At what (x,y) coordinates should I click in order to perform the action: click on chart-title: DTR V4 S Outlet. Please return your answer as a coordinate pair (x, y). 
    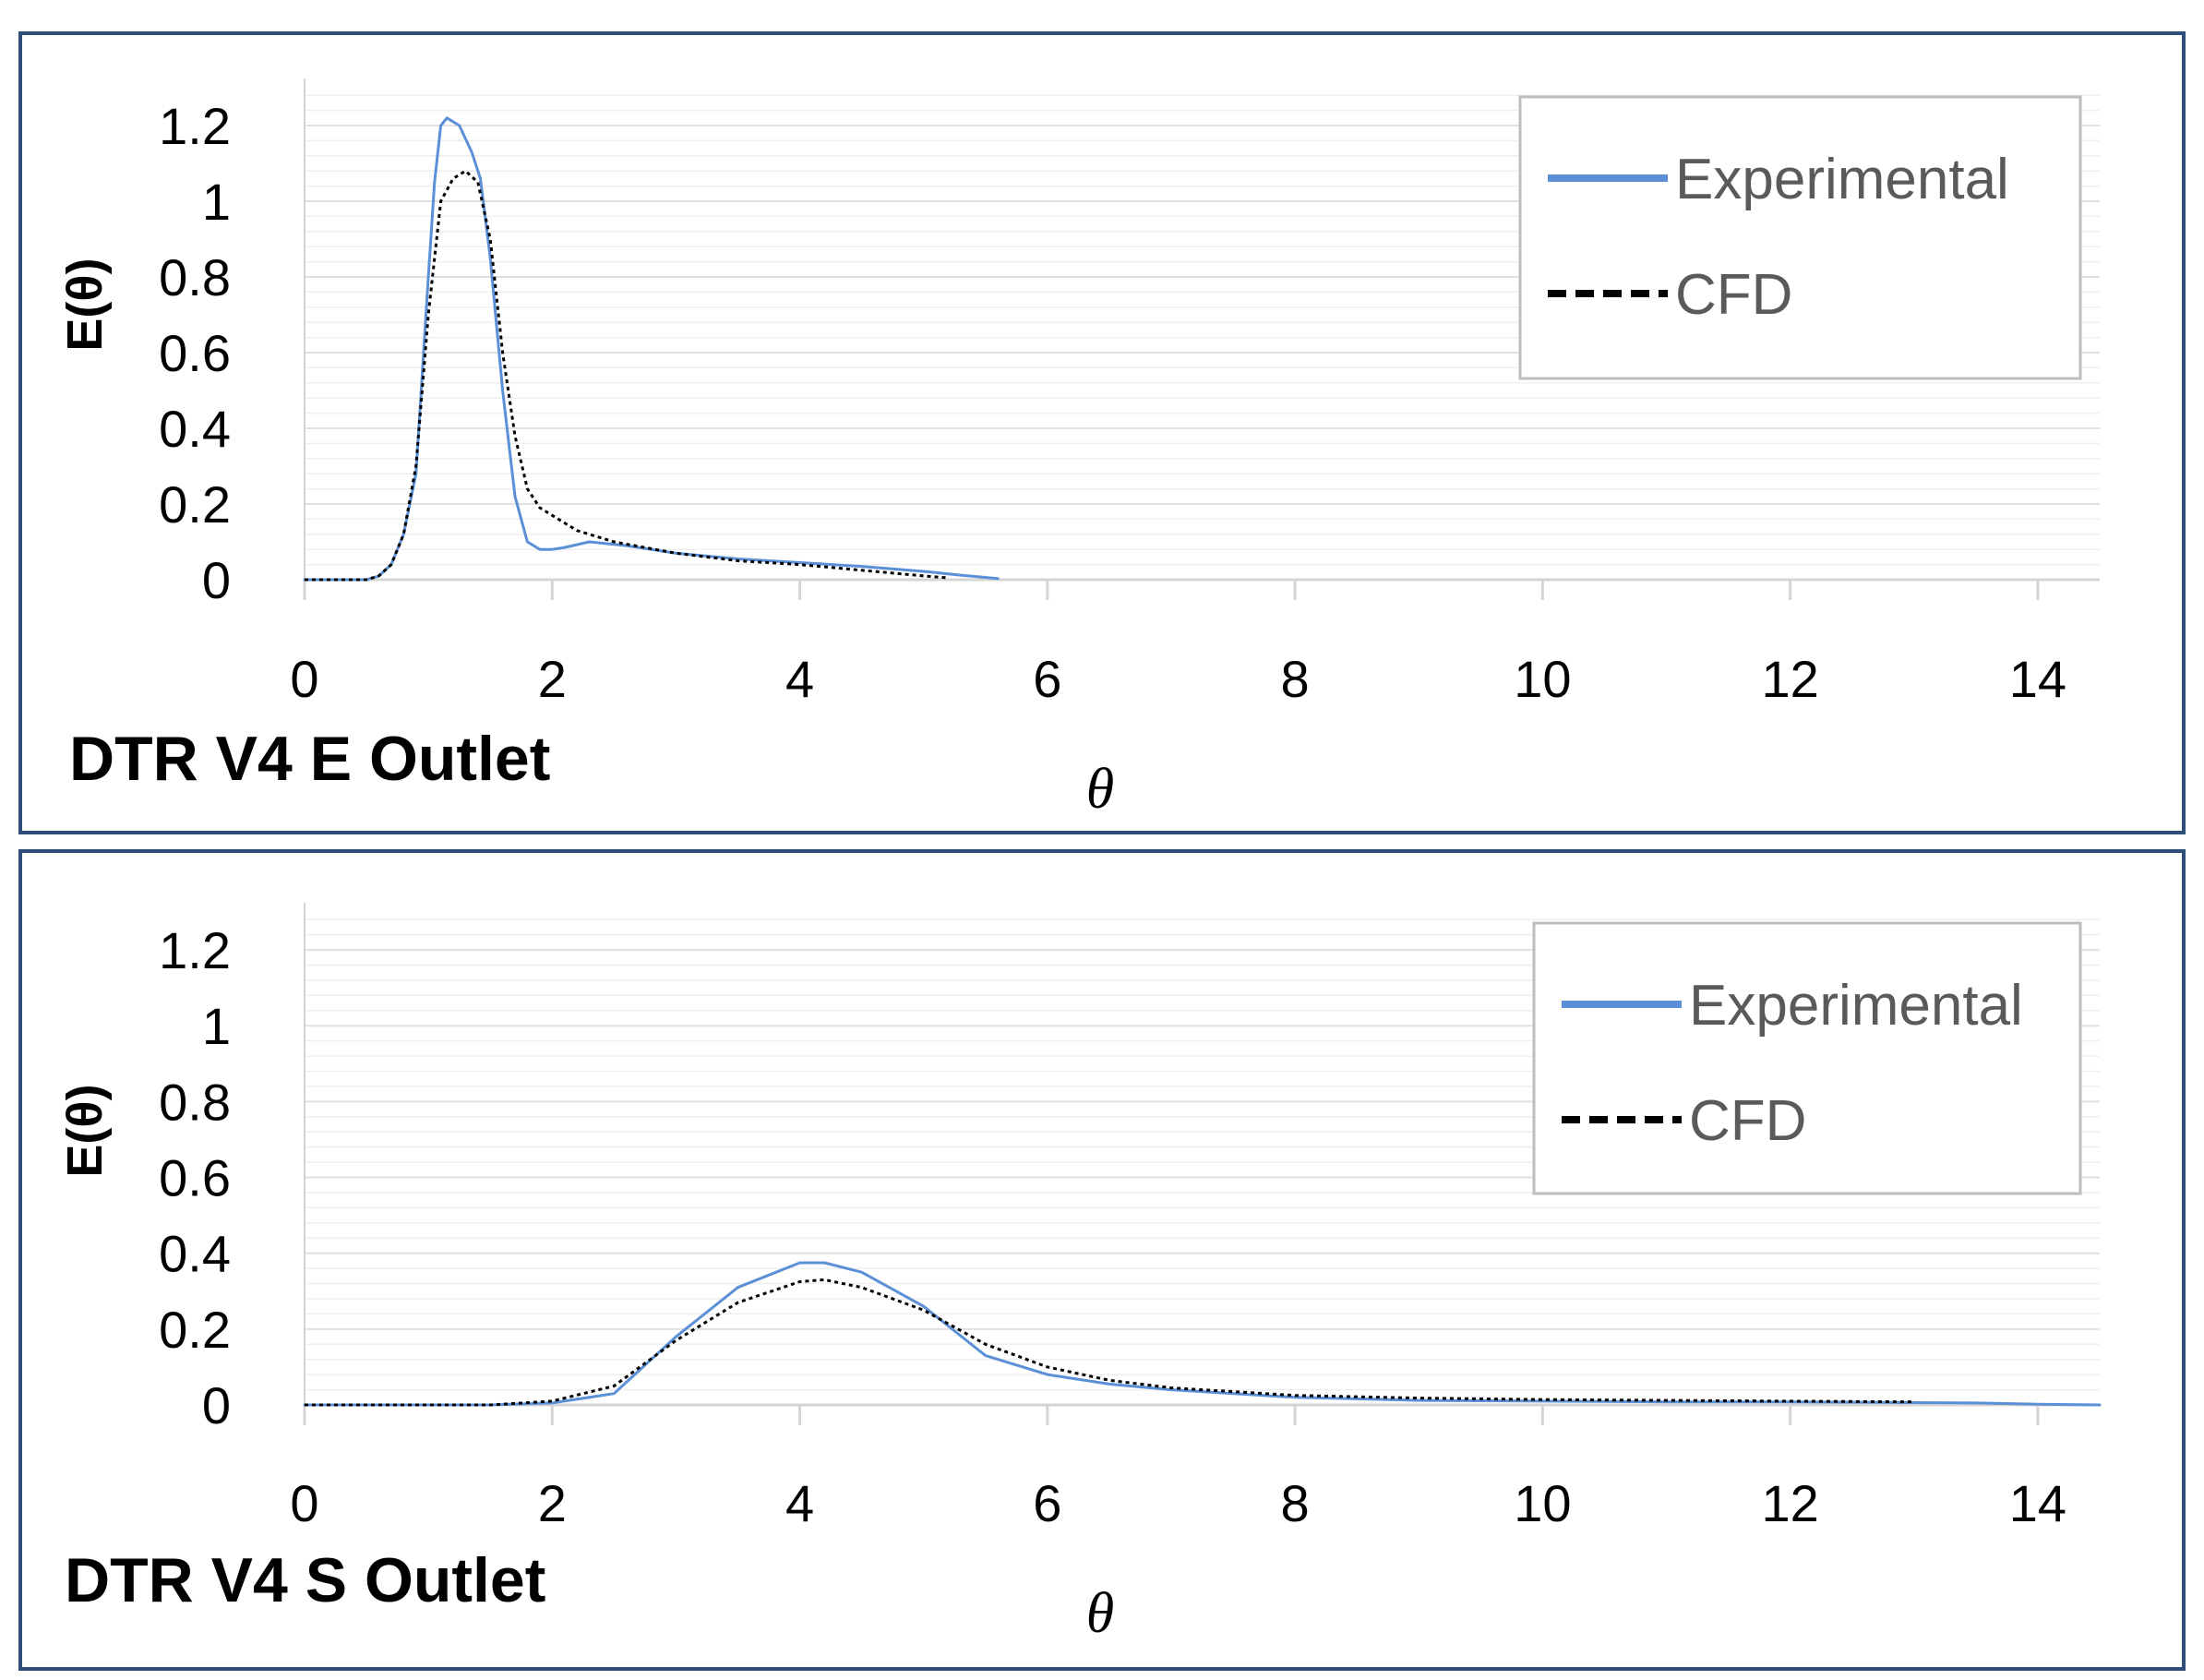
    Looking at the image, I should click on (305, 1580).